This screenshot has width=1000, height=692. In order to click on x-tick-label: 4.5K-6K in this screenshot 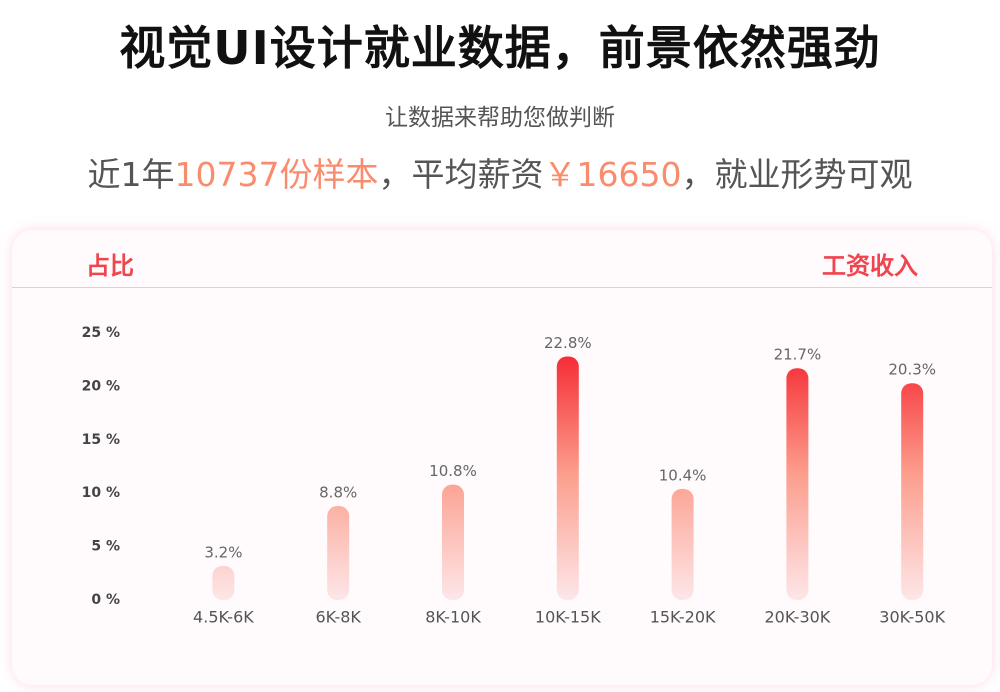, I will do `click(223, 617)`.